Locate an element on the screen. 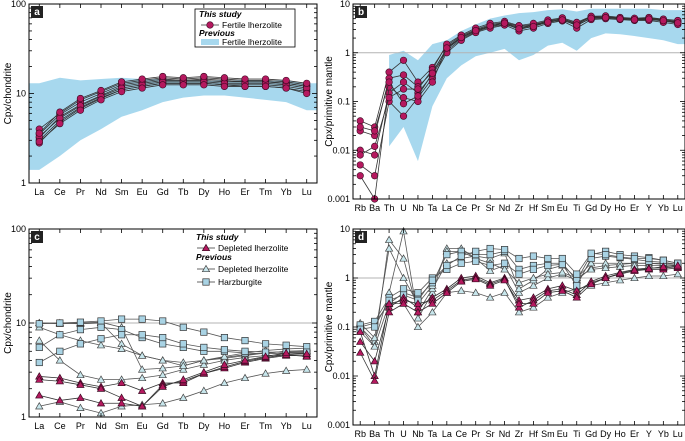 This screenshot has width=685, height=441. x-tick-label: Lu is located at coordinates (678, 434).